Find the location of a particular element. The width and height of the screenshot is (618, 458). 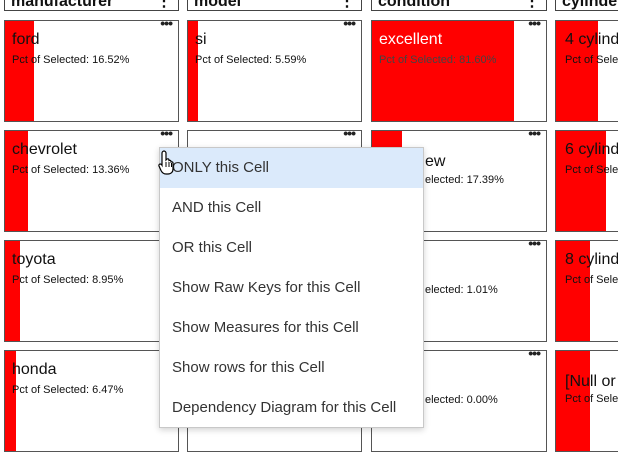

menu-item-show-raw-keys: Show Raw Keys for this Cell is located at coordinates (266, 287).